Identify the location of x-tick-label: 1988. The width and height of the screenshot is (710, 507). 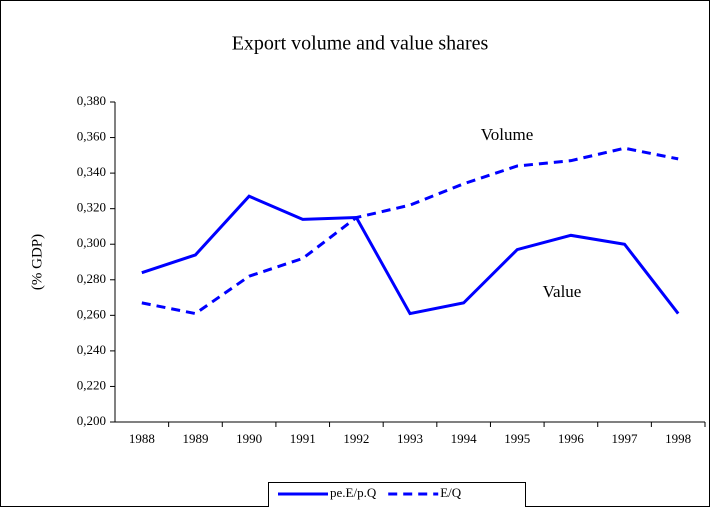
(142, 438).